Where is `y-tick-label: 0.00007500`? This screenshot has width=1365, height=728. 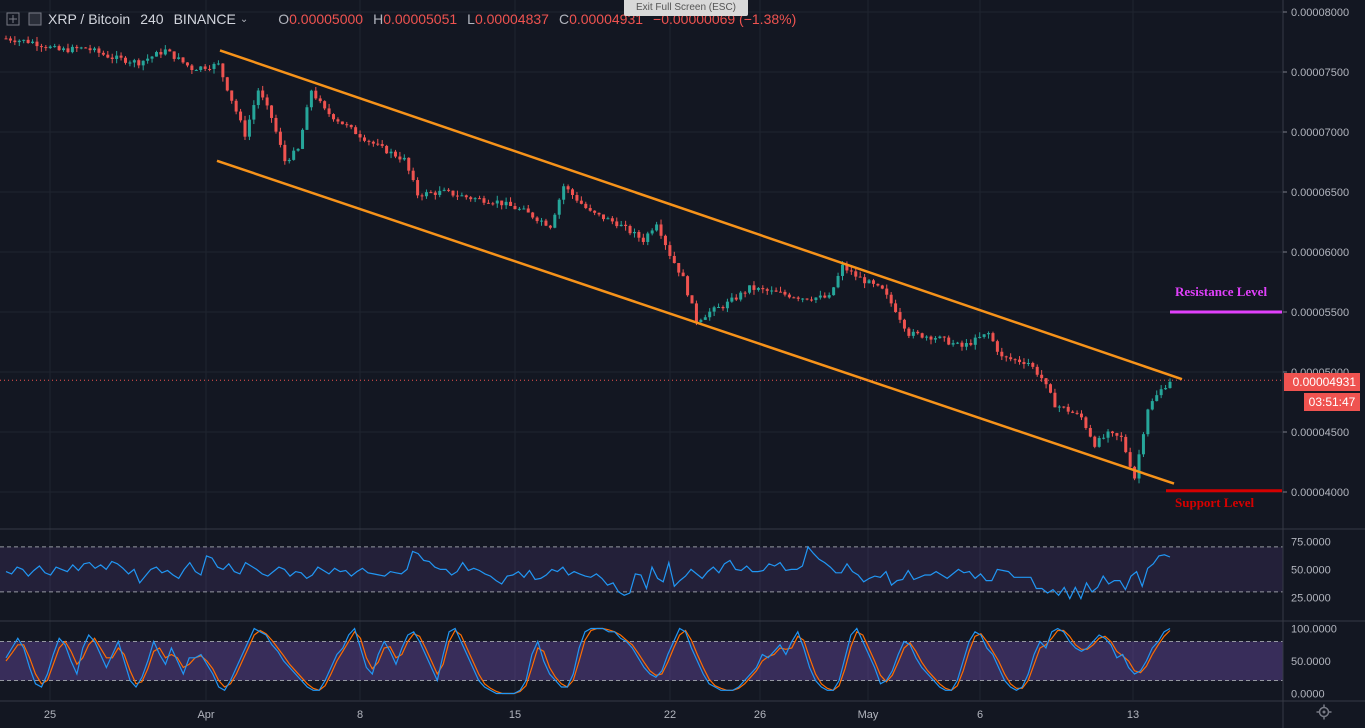 y-tick-label: 0.00007500 is located at coordinates (1320, 73).